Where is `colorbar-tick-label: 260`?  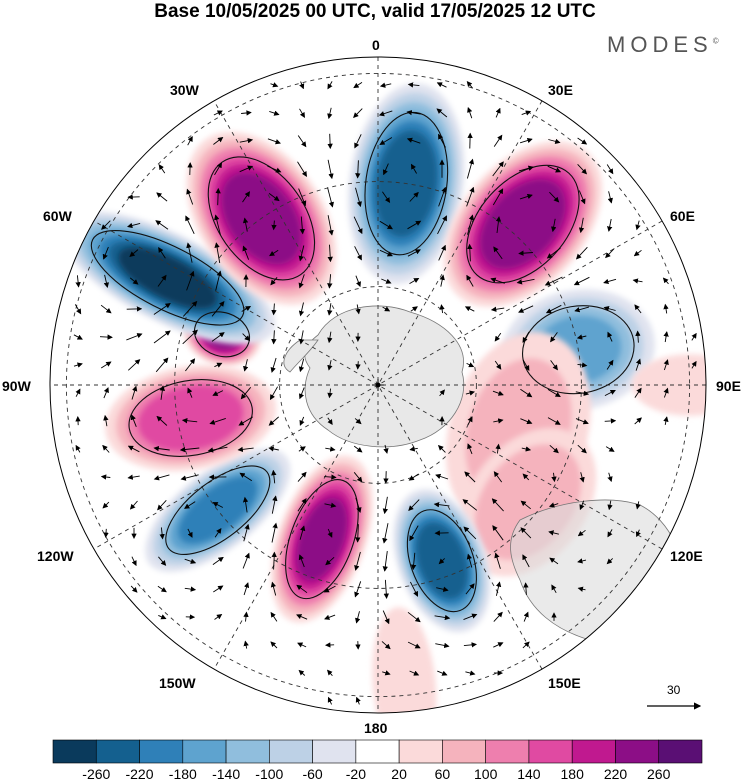 colorbar-tick-label: 260 is located at coordinates (659, 774).